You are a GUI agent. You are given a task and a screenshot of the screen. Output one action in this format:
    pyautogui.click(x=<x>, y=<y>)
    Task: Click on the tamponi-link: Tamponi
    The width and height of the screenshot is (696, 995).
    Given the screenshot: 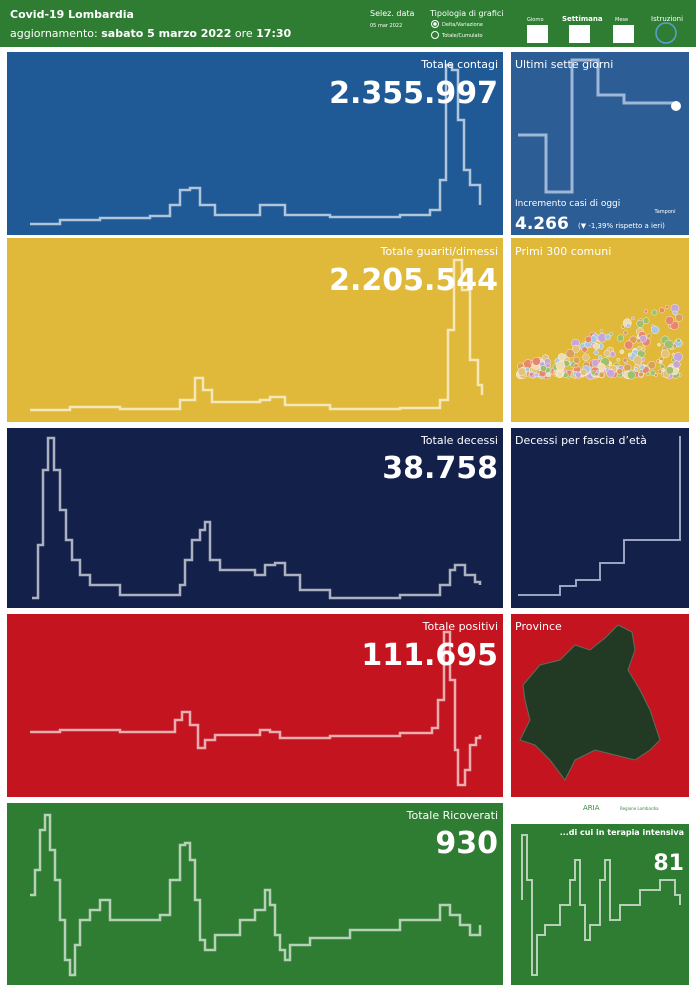 What is the action you would take?
    pyautogui.click(x=665, y=212)
    